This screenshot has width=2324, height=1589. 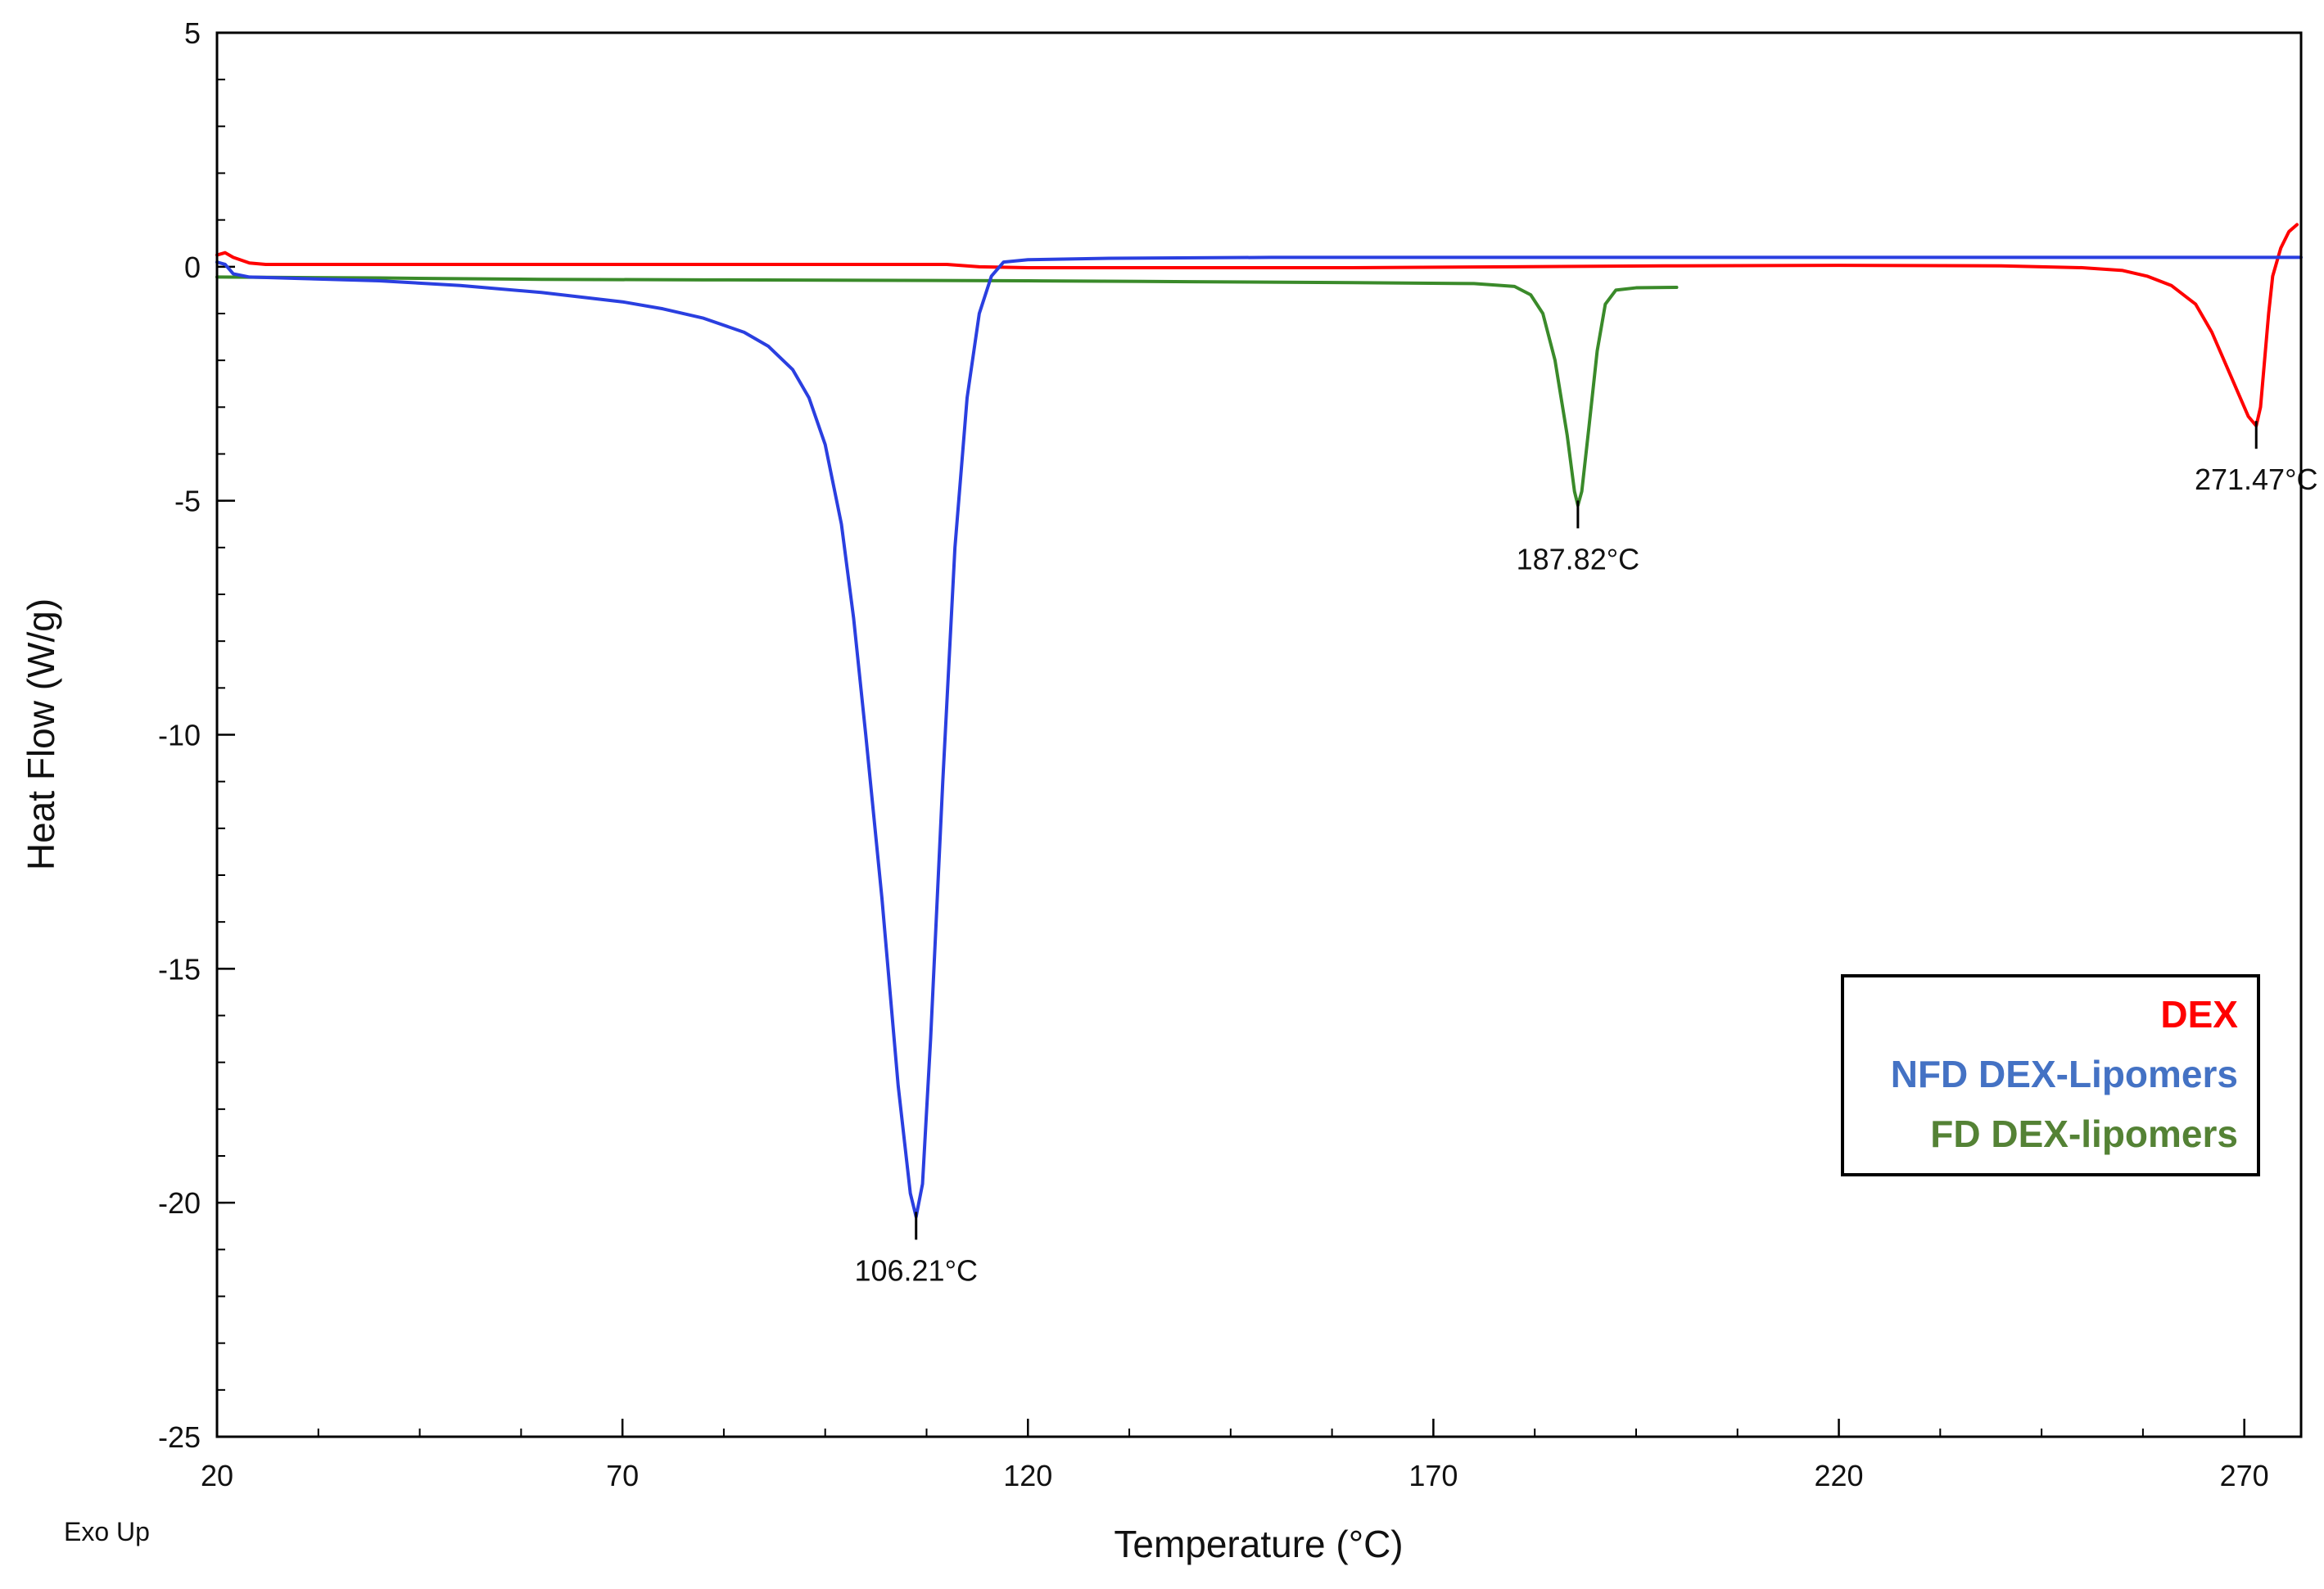 I want to click on peak-label: 271.47°C, so click(x=2257, y=479).